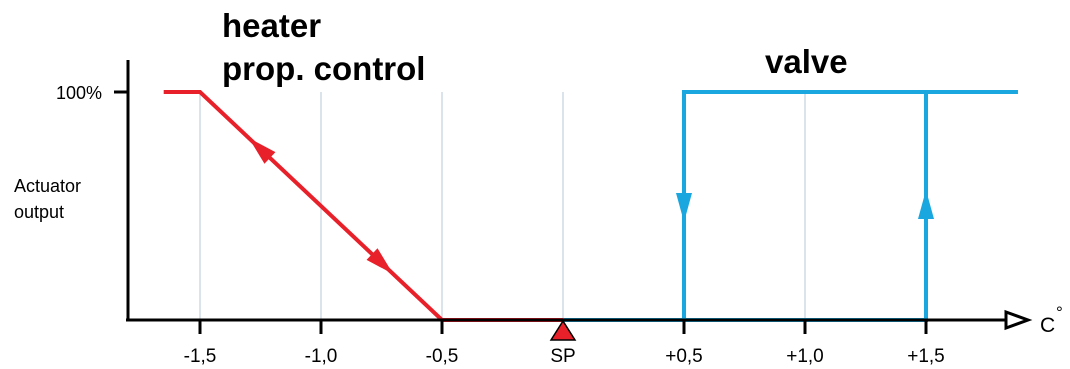 Image resolution: width=1070 pixels, height=369 pixels. Describe the element at coordinates (47, 186) in the screenshot. I see `y-axis-label-line1: Actuator` at that location.